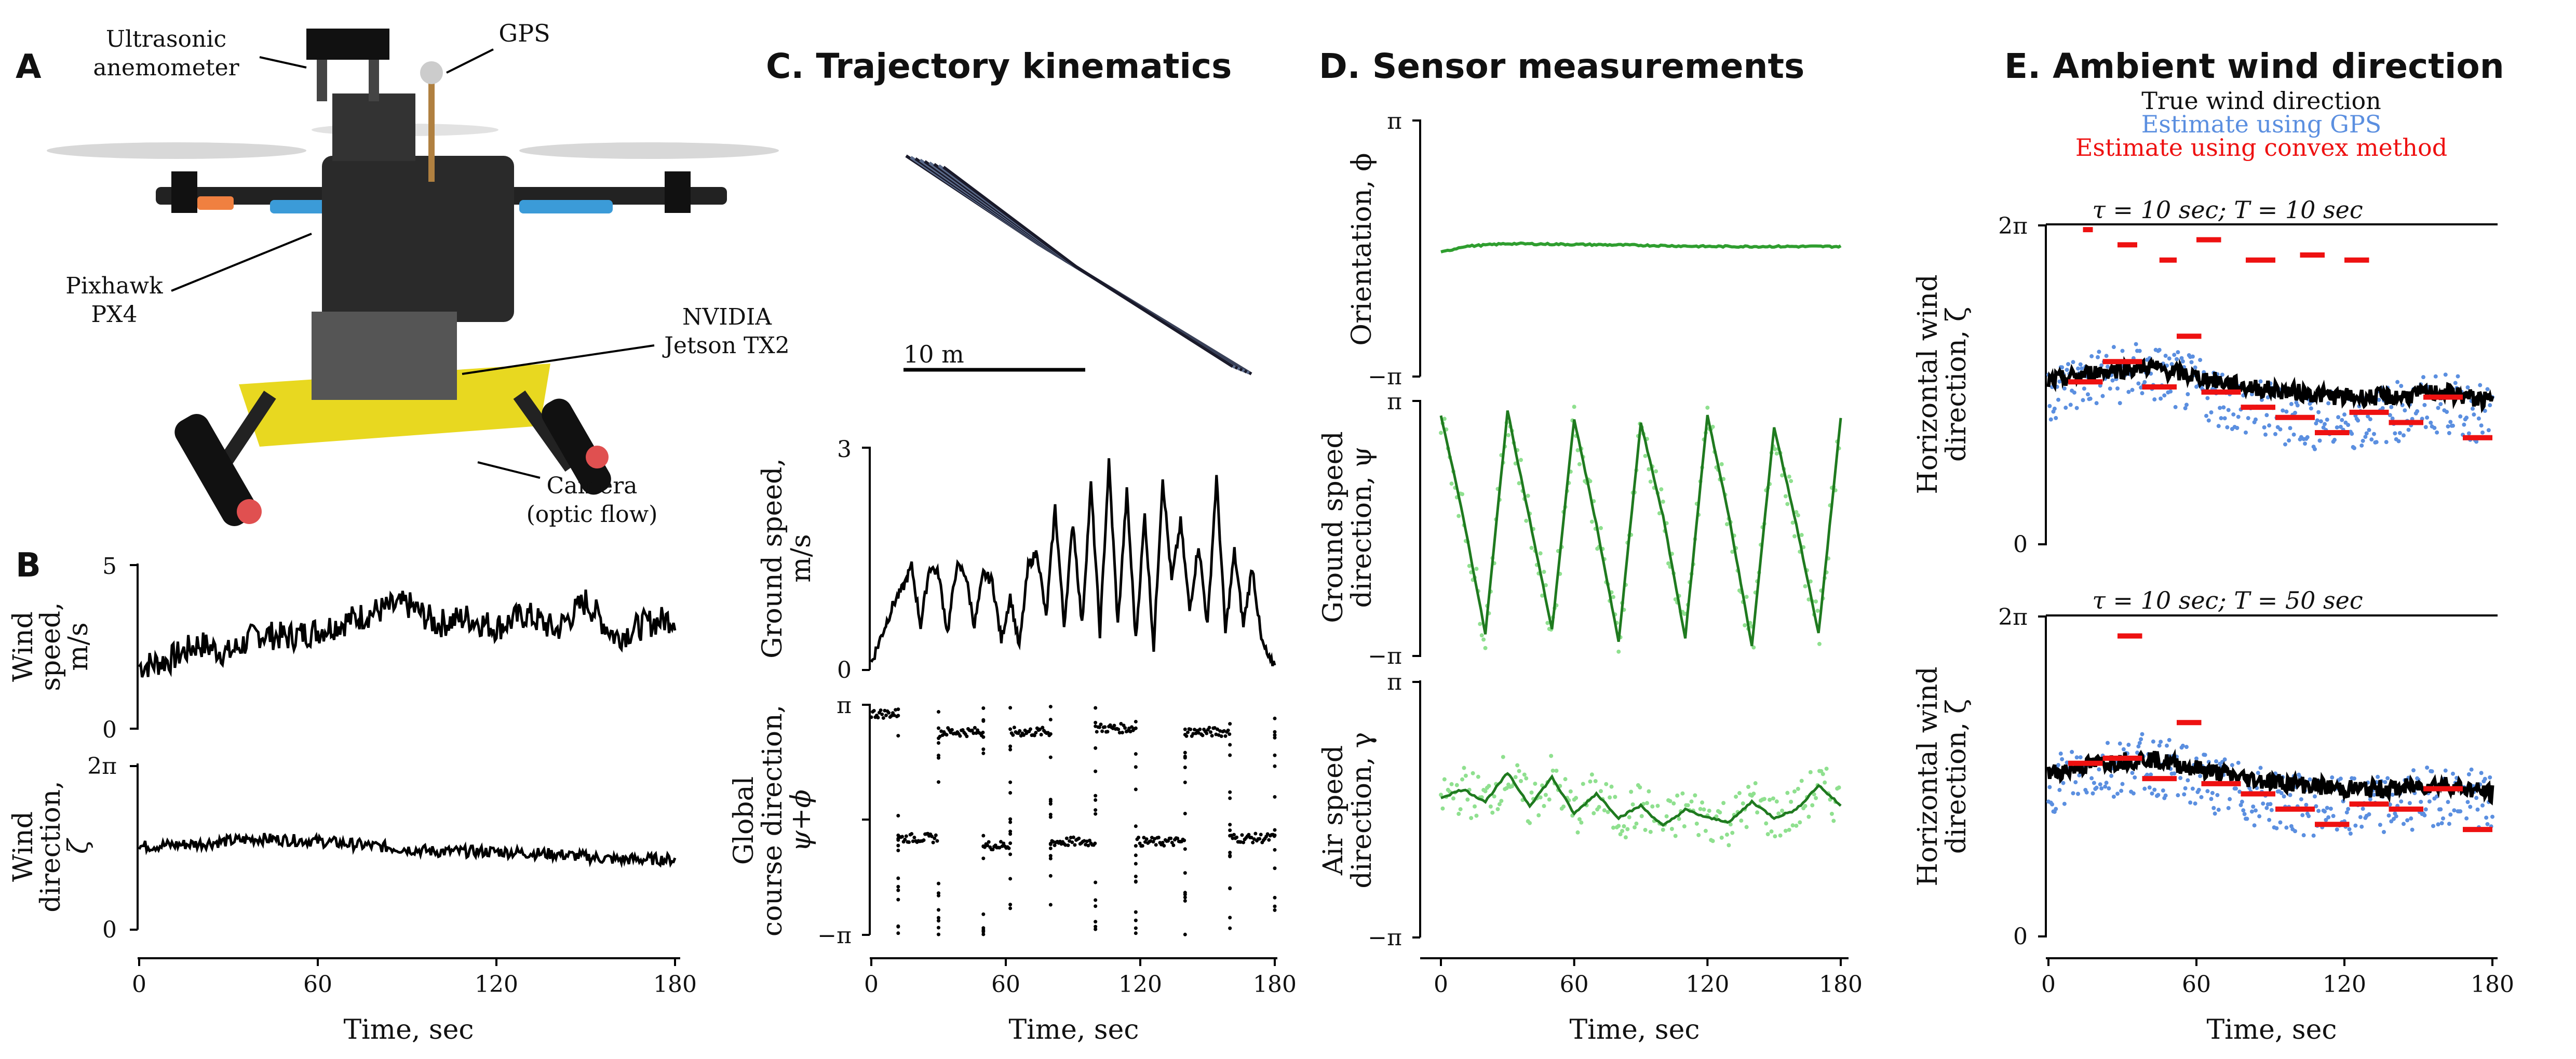  Describe the element at coordinates (933, 354) in the screenshot. I see `scalebar-label: 10 m` at that location.